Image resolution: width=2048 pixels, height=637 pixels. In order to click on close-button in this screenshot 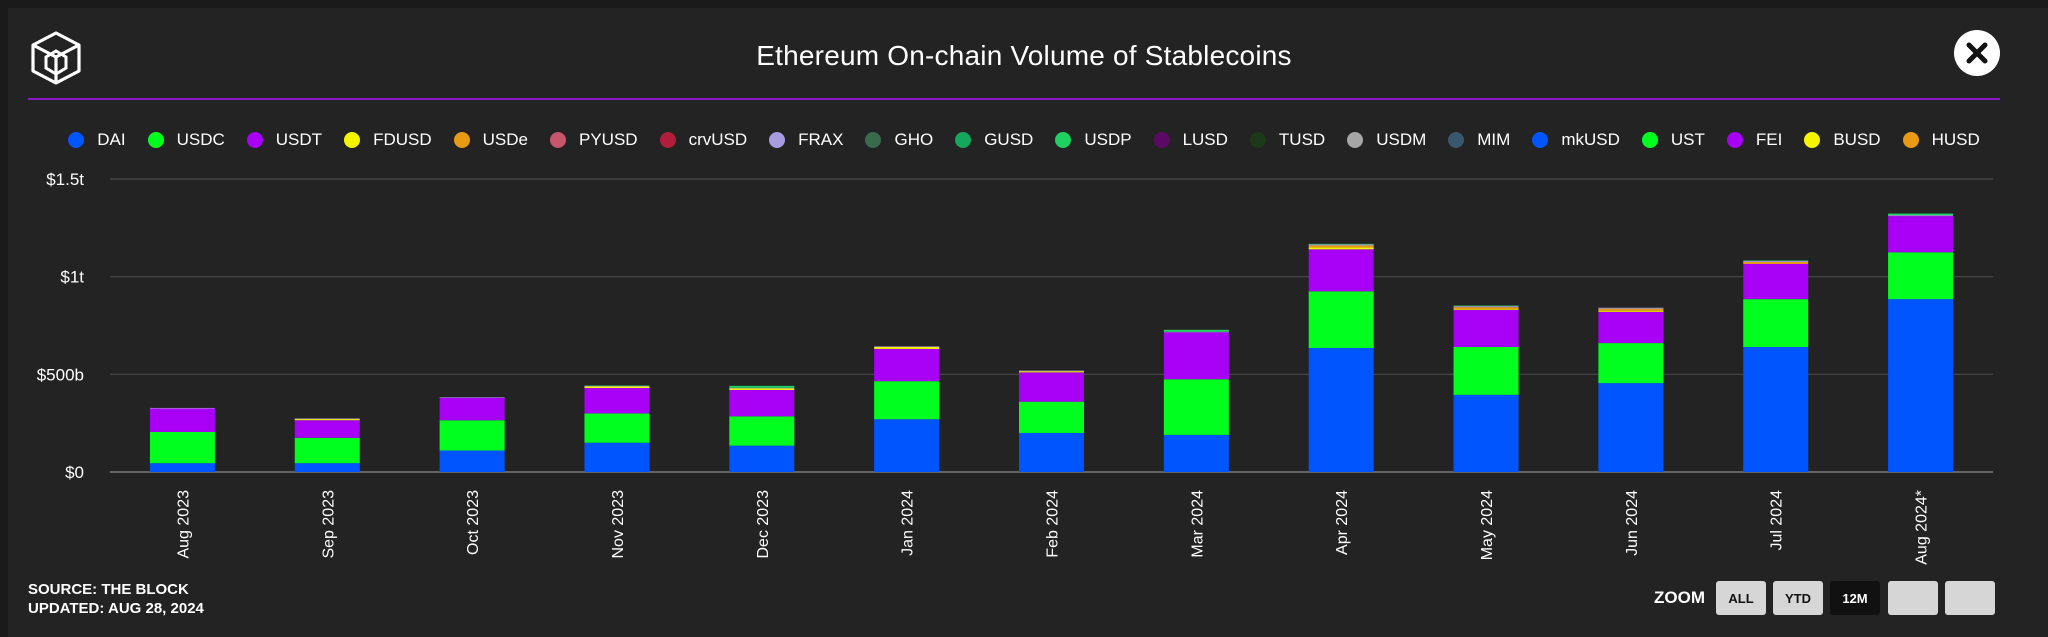, I will do `click(1977, 53)`.